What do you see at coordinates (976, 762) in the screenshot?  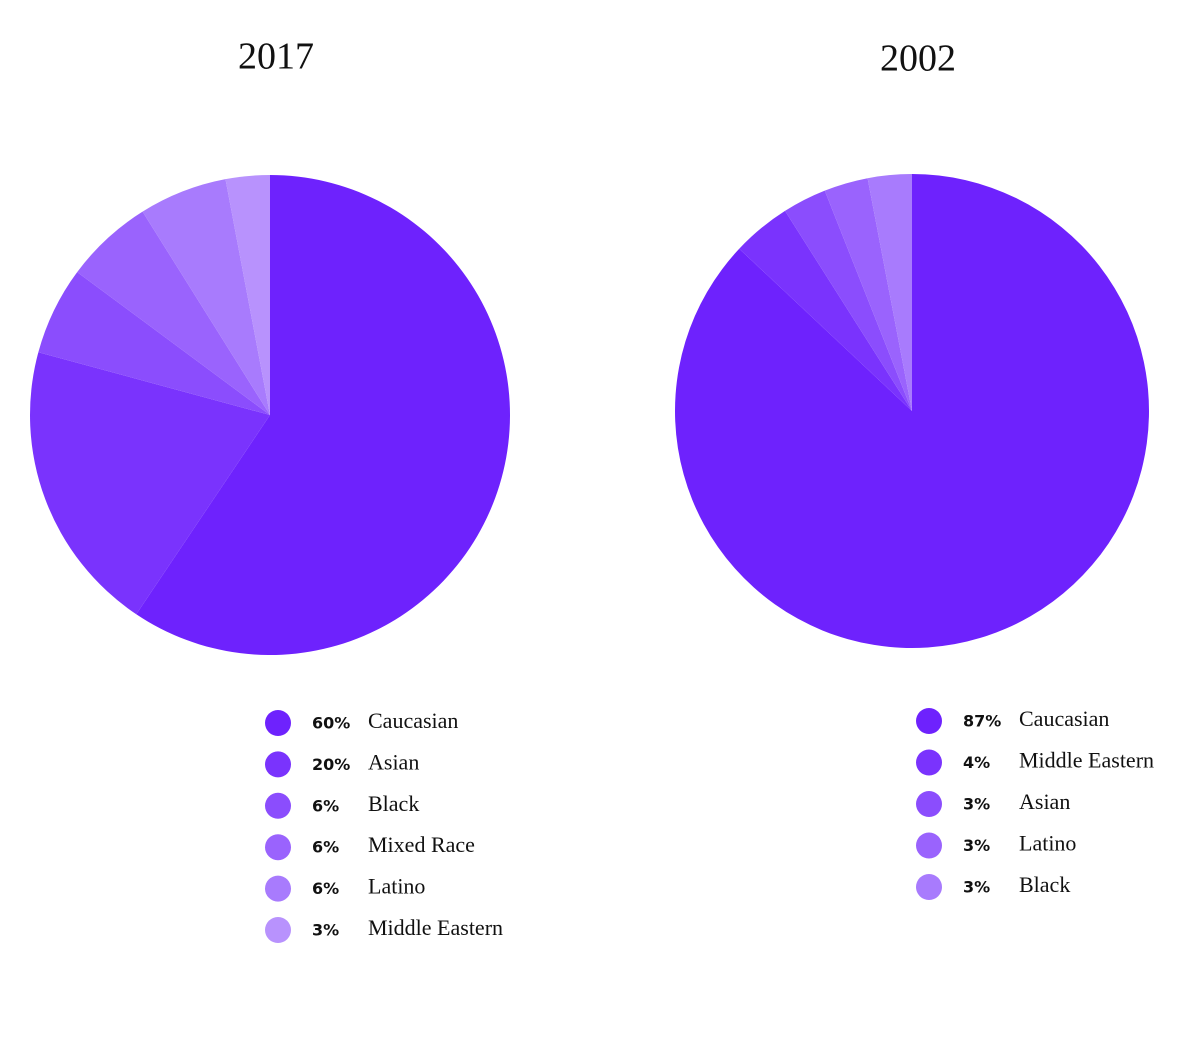 I see `legend-value: 4%` at bounding box center [976, 762].